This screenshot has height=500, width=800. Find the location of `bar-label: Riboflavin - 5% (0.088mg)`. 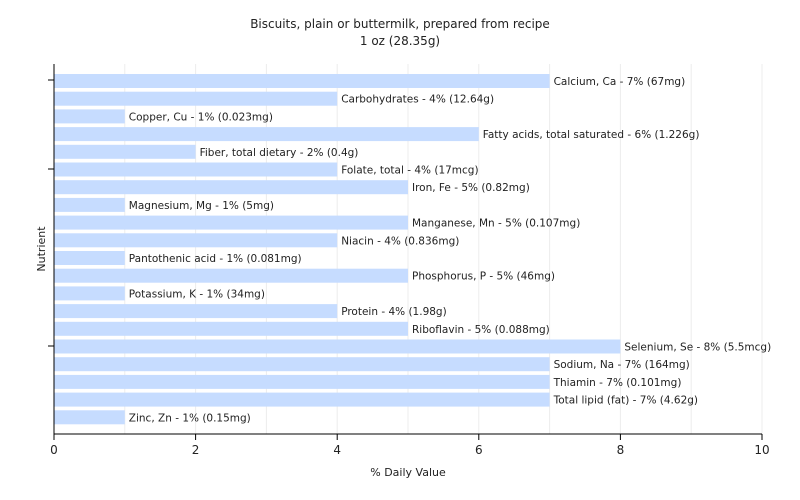

bar-label: Riboflavin - 5% (0.088mg) is located at coordinates (481, 330).